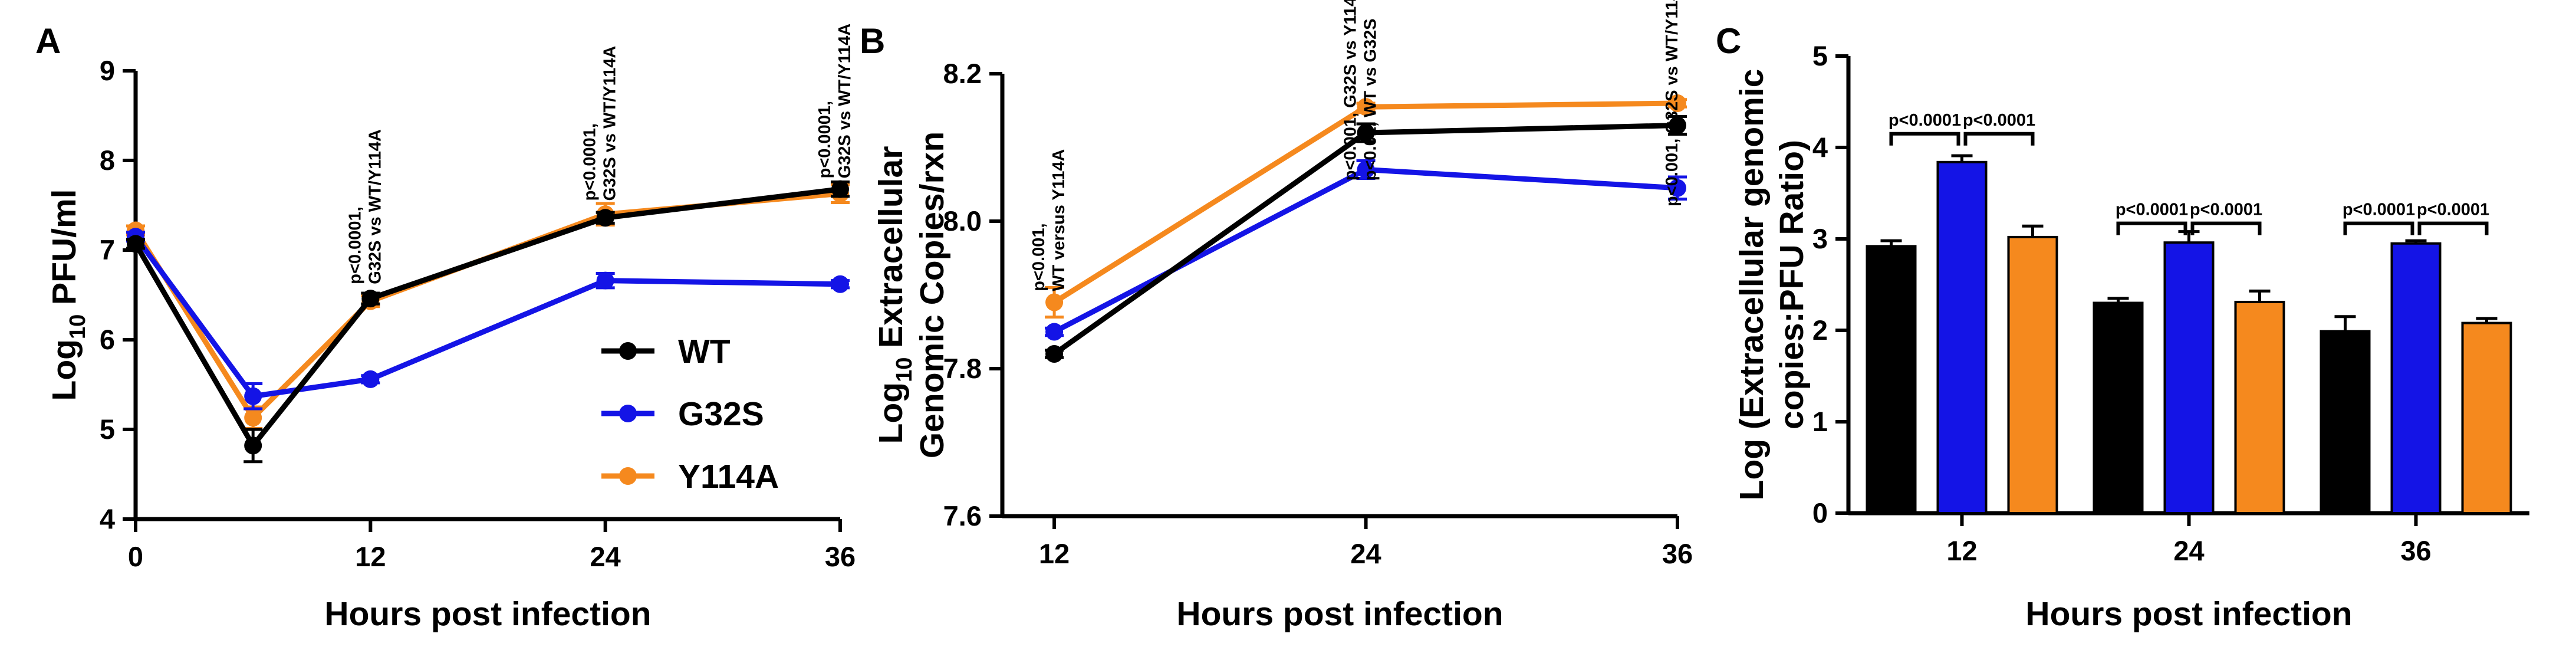 The image size is (2576, 663). What do you see at coordinates (729, 476) in the screenshot?
I see `legend-label-y114a: Y114A` at bounding box center [729, 476].